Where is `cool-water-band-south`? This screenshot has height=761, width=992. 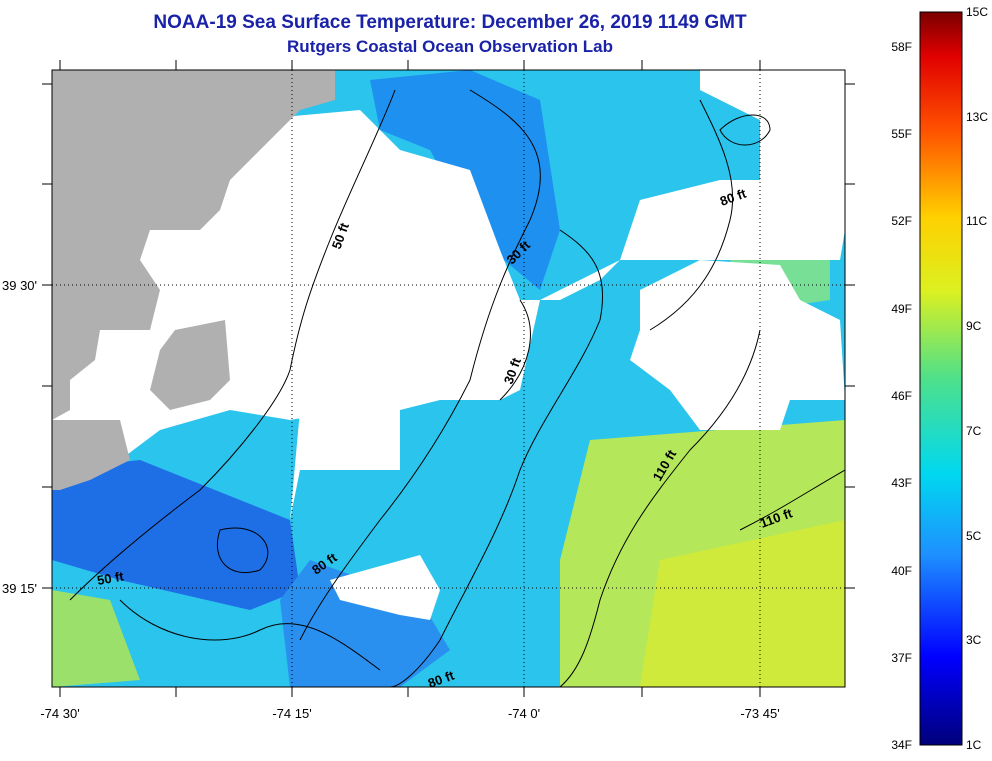 cool-water-band-south is located at coordinates (365, 623).